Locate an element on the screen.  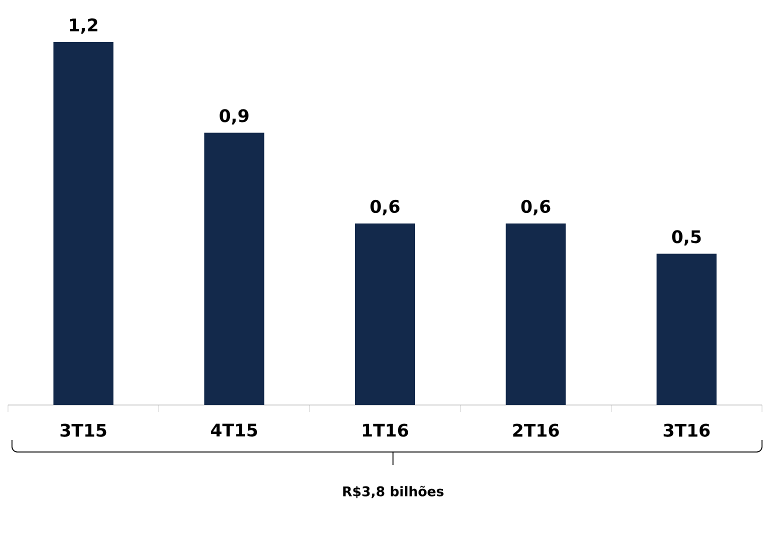
text: R$3,8 bilhões is located at coordinates (393, 492).